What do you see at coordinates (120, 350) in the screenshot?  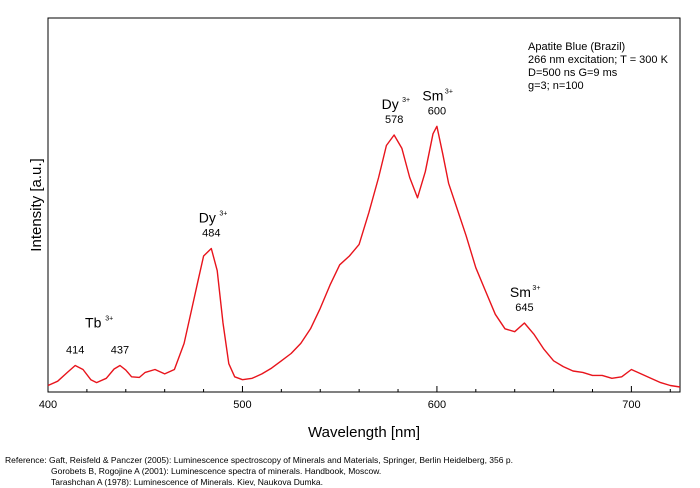 I see `peak-wavelength-label: 437` at bounding box center [120, 350].